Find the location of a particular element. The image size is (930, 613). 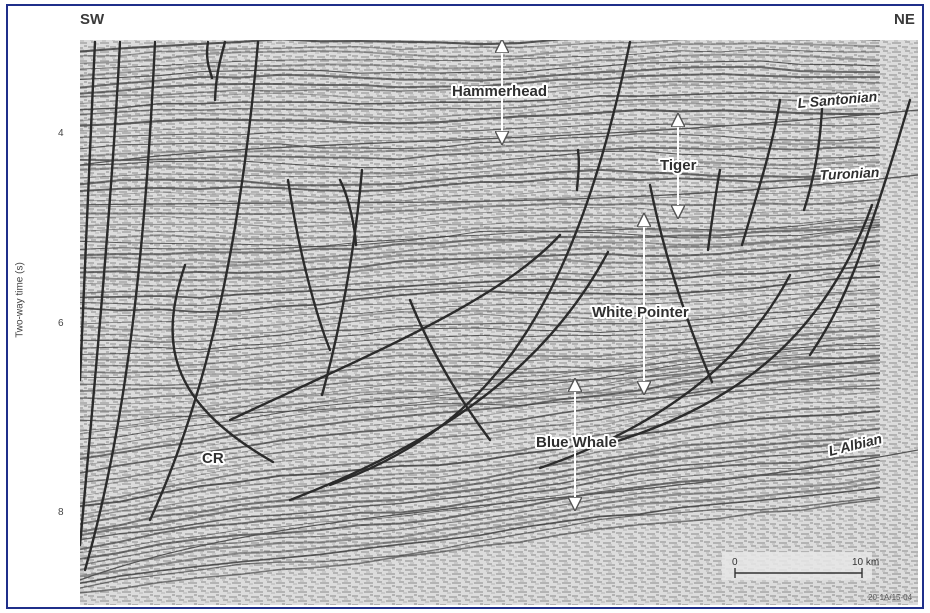

orientation-right-label: NE is located at coordinates (904, 19).